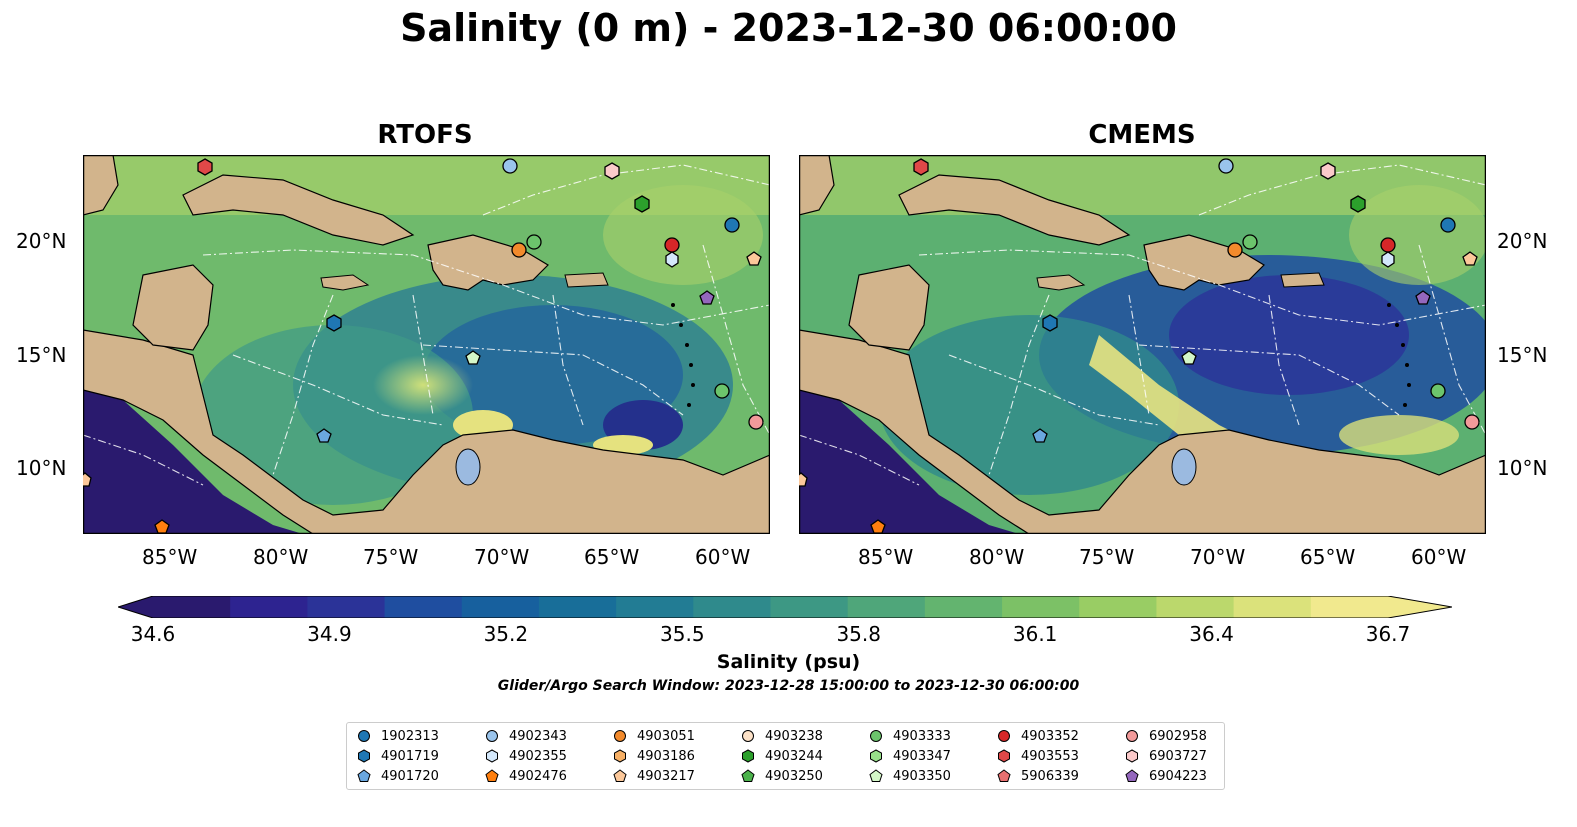  What do you see at coordinates (1328, 557) in the screenshot?
I see `lon-tick-label: 65°W` at bounding box center [1328, 557].